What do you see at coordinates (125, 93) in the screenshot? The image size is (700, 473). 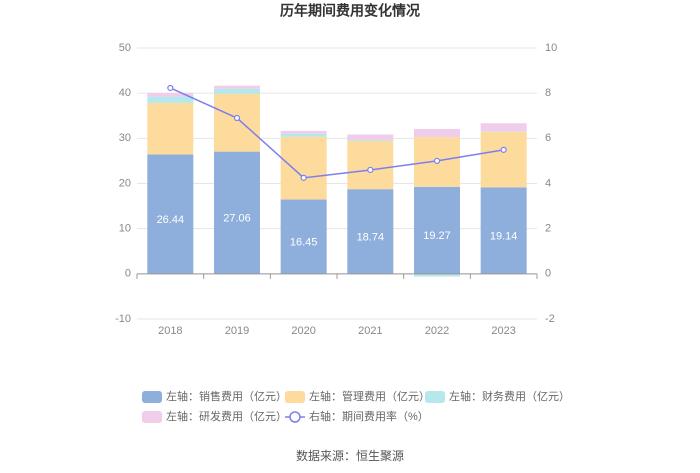 I see `y-tick-label: 40` at bounding box center [125, 93].